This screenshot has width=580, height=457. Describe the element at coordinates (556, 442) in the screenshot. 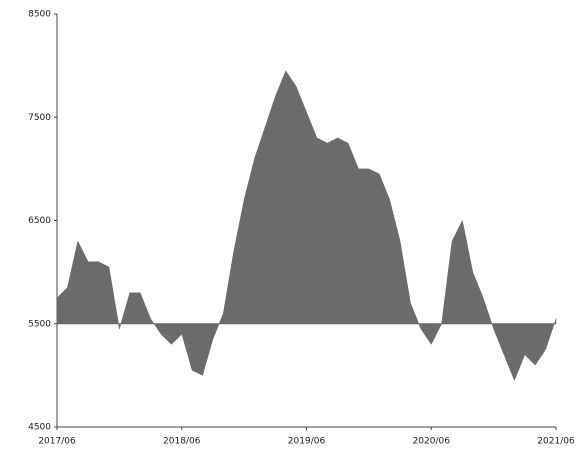

I see `x-tick-label: 2021/06` at that location.